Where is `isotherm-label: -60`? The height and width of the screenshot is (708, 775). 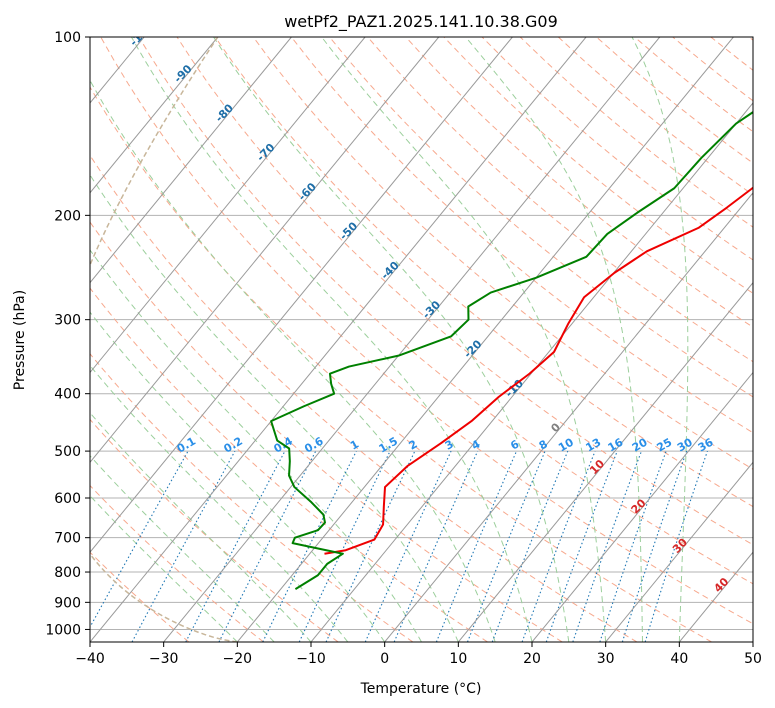
isotherm-label: -60 is located at coordinates (307, 191).